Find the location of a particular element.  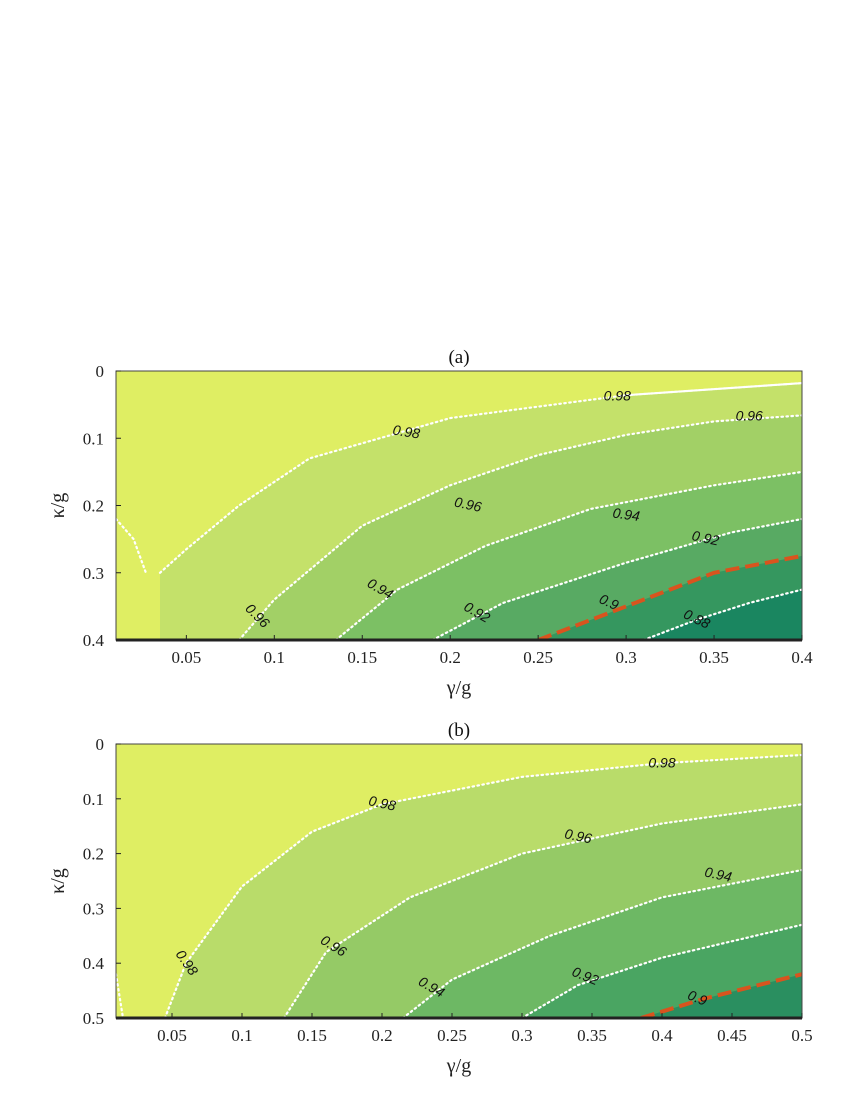

x-tick-label: 0.5 is located at coordinates (801, 1035).